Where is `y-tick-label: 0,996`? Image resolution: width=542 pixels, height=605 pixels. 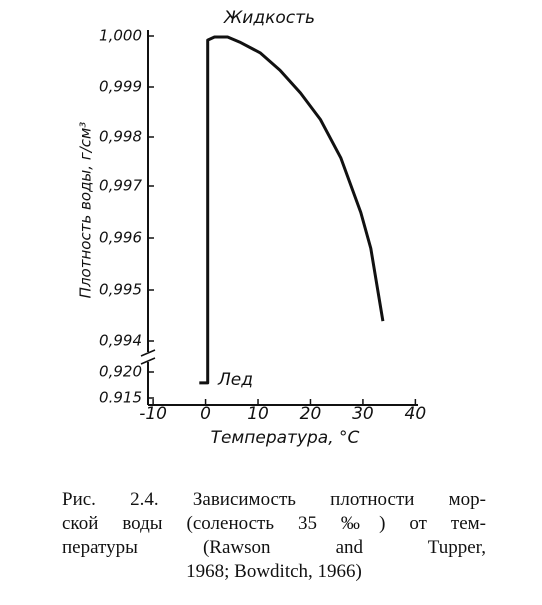
y-tick-label: 0,996 is located at coordinates (120, 238).